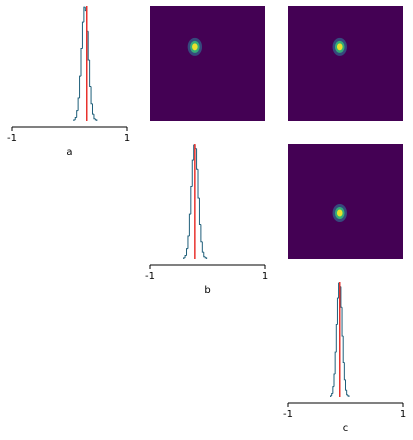 The image size is (413, 440). What do you see at coordinates (69, 152) in the screenshot?
I see `x-axis-label: a` at bounding box center [69, 152].